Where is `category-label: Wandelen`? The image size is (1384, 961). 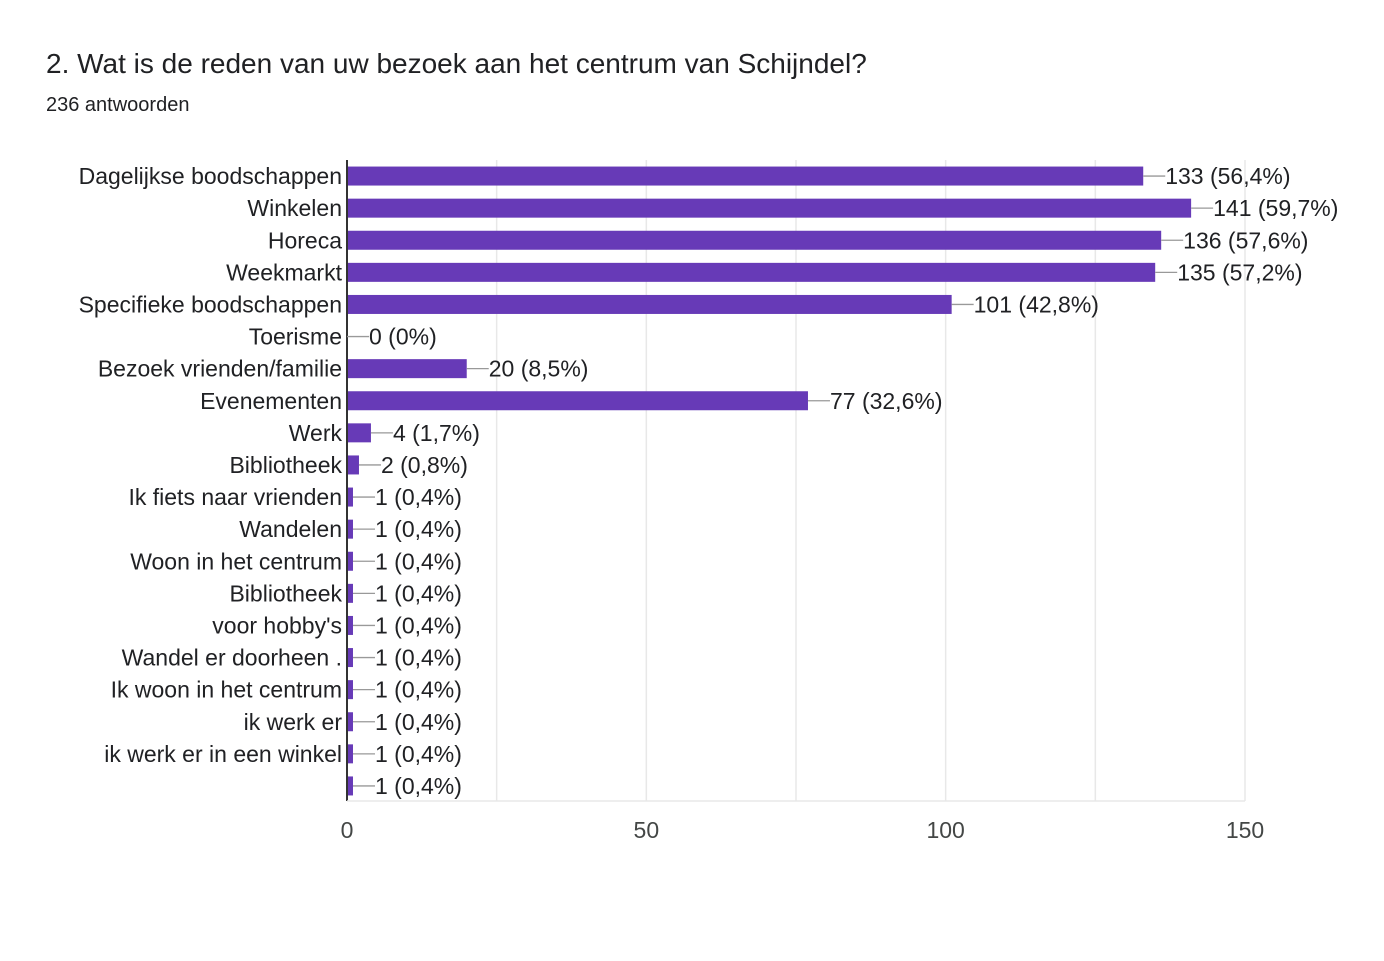 category-label: Wandelen is located at coordinates (290, 529).